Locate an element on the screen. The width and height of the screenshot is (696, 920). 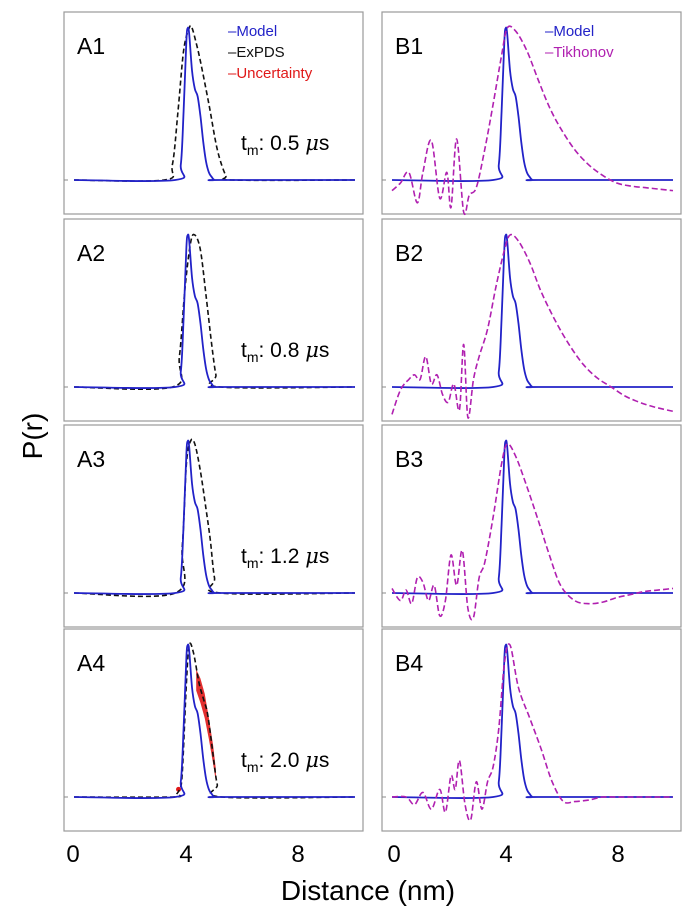
tm-annotation: tm: 0.8 μs is located at coordinates (285, 351).